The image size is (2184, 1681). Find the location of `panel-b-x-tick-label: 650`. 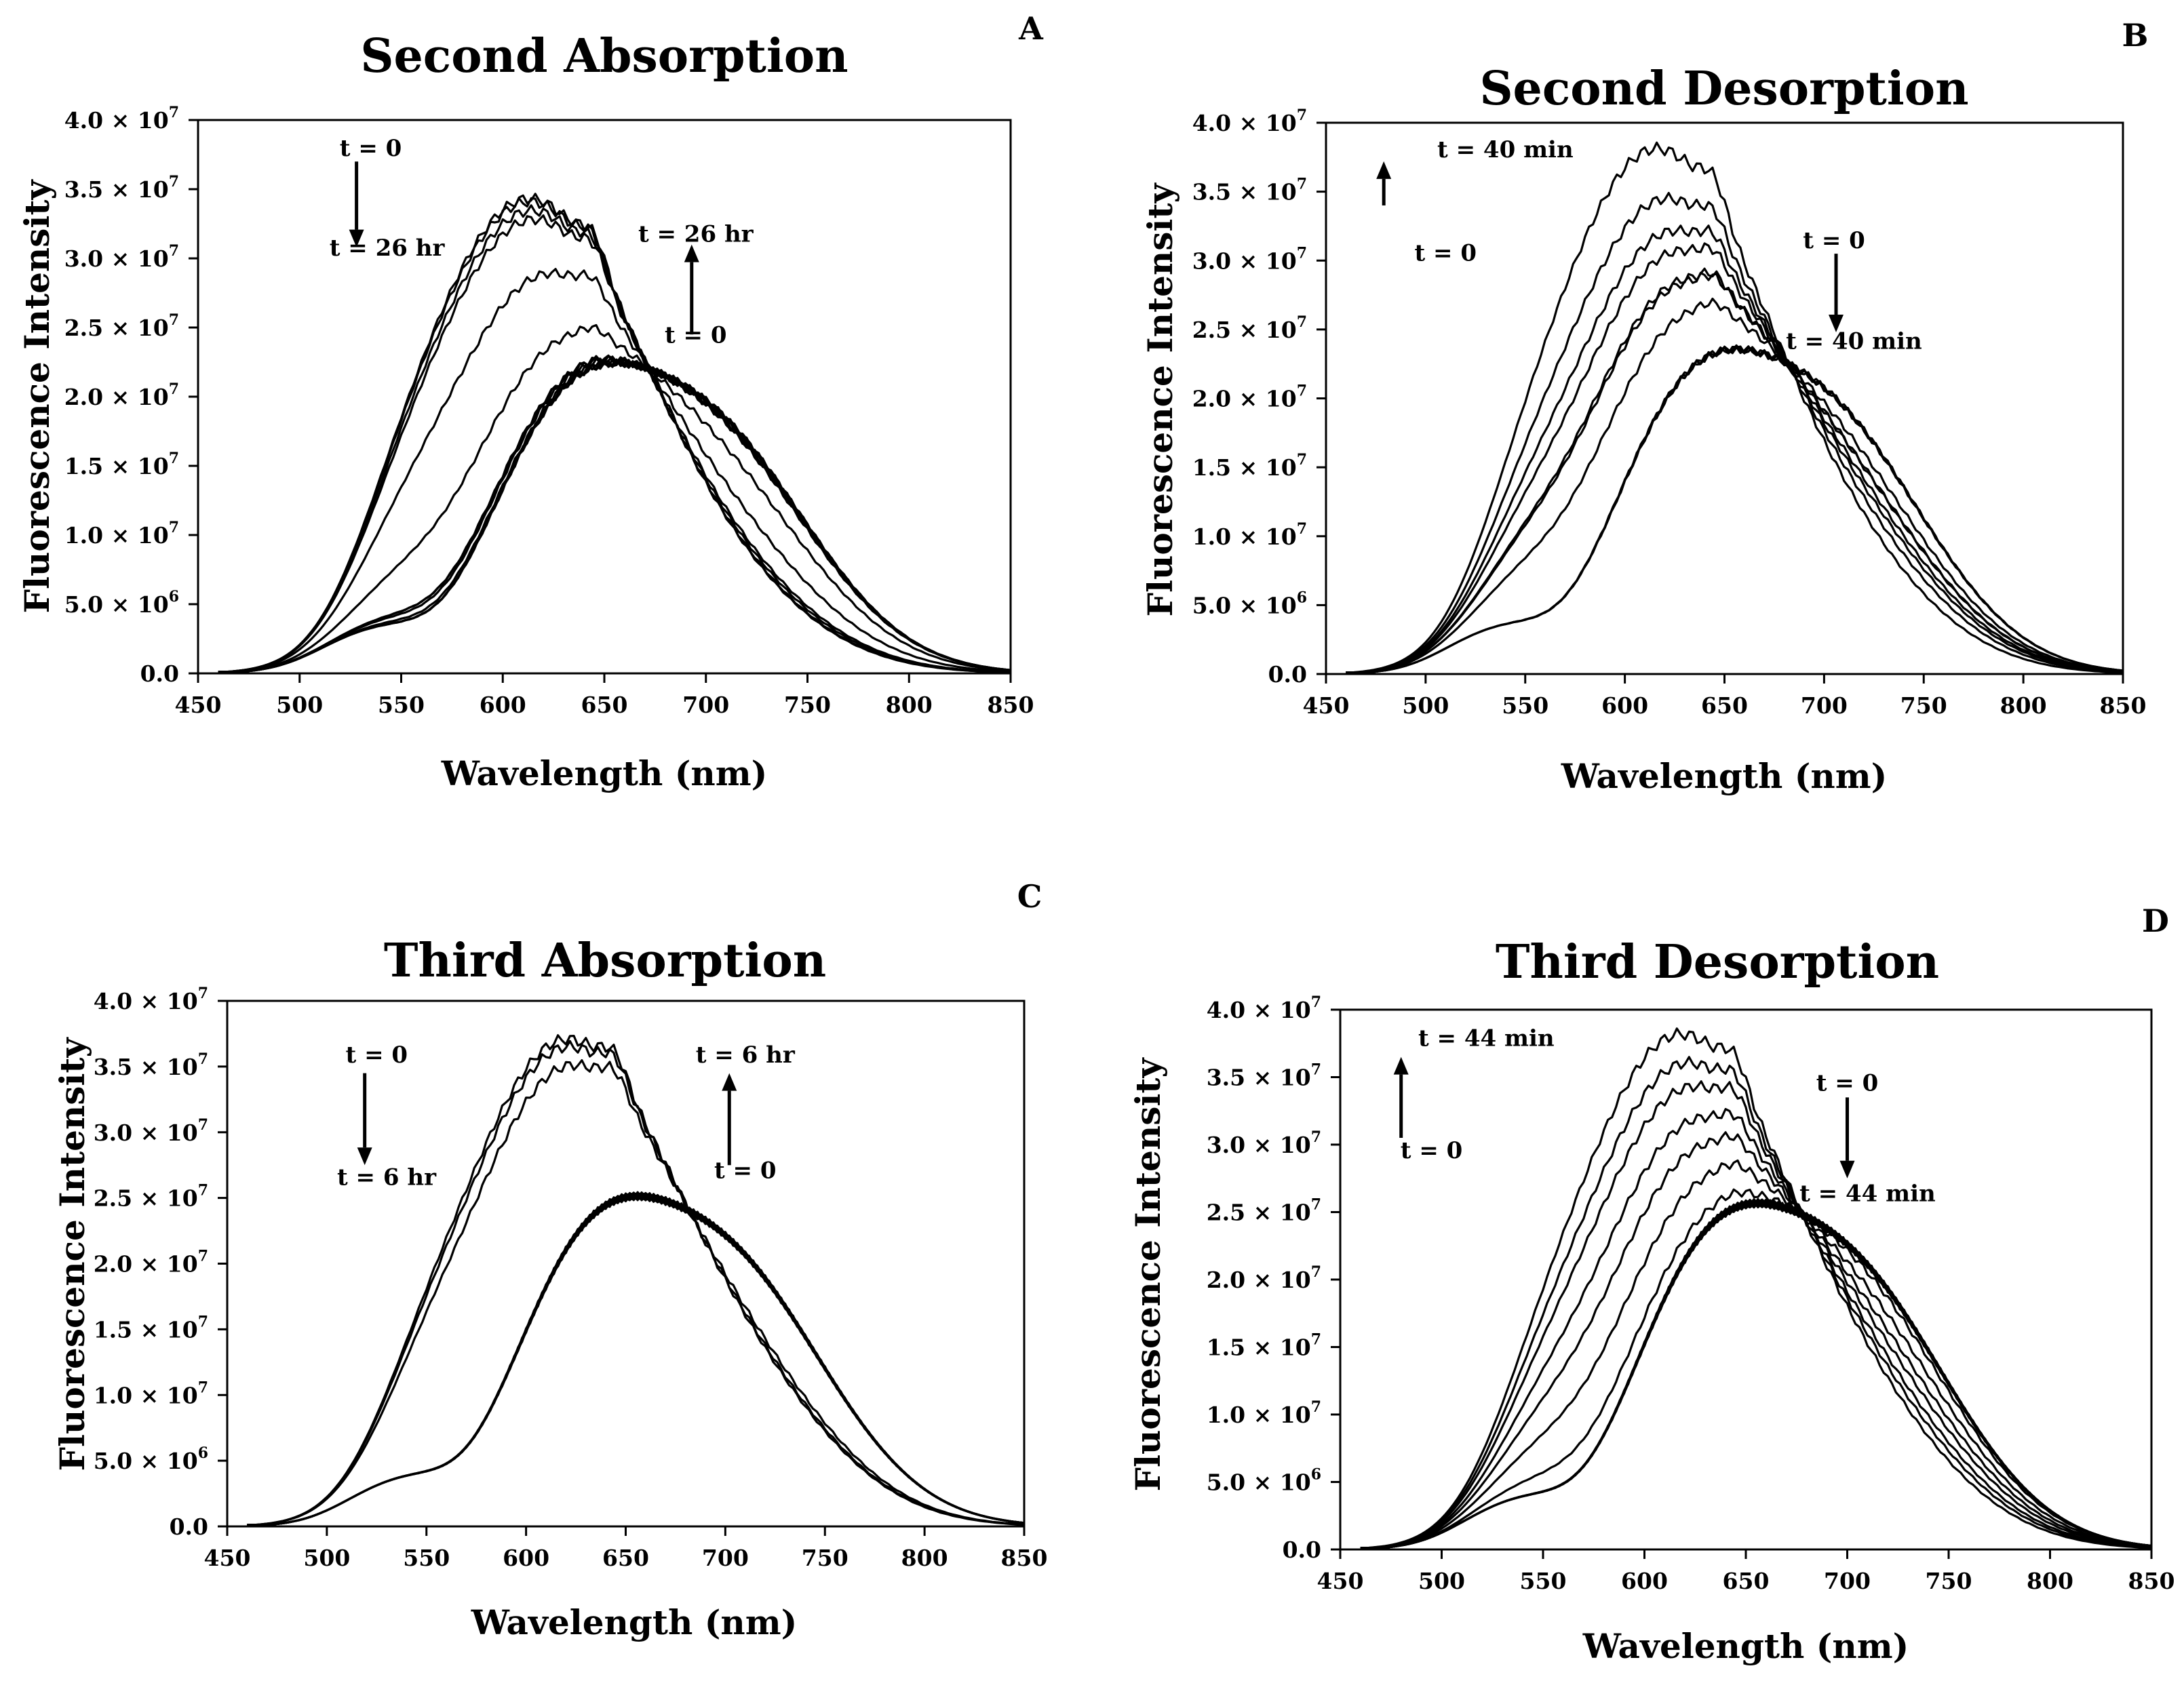

panel-b-x-tick-label: 650 is located at coordinates (1724, 705).